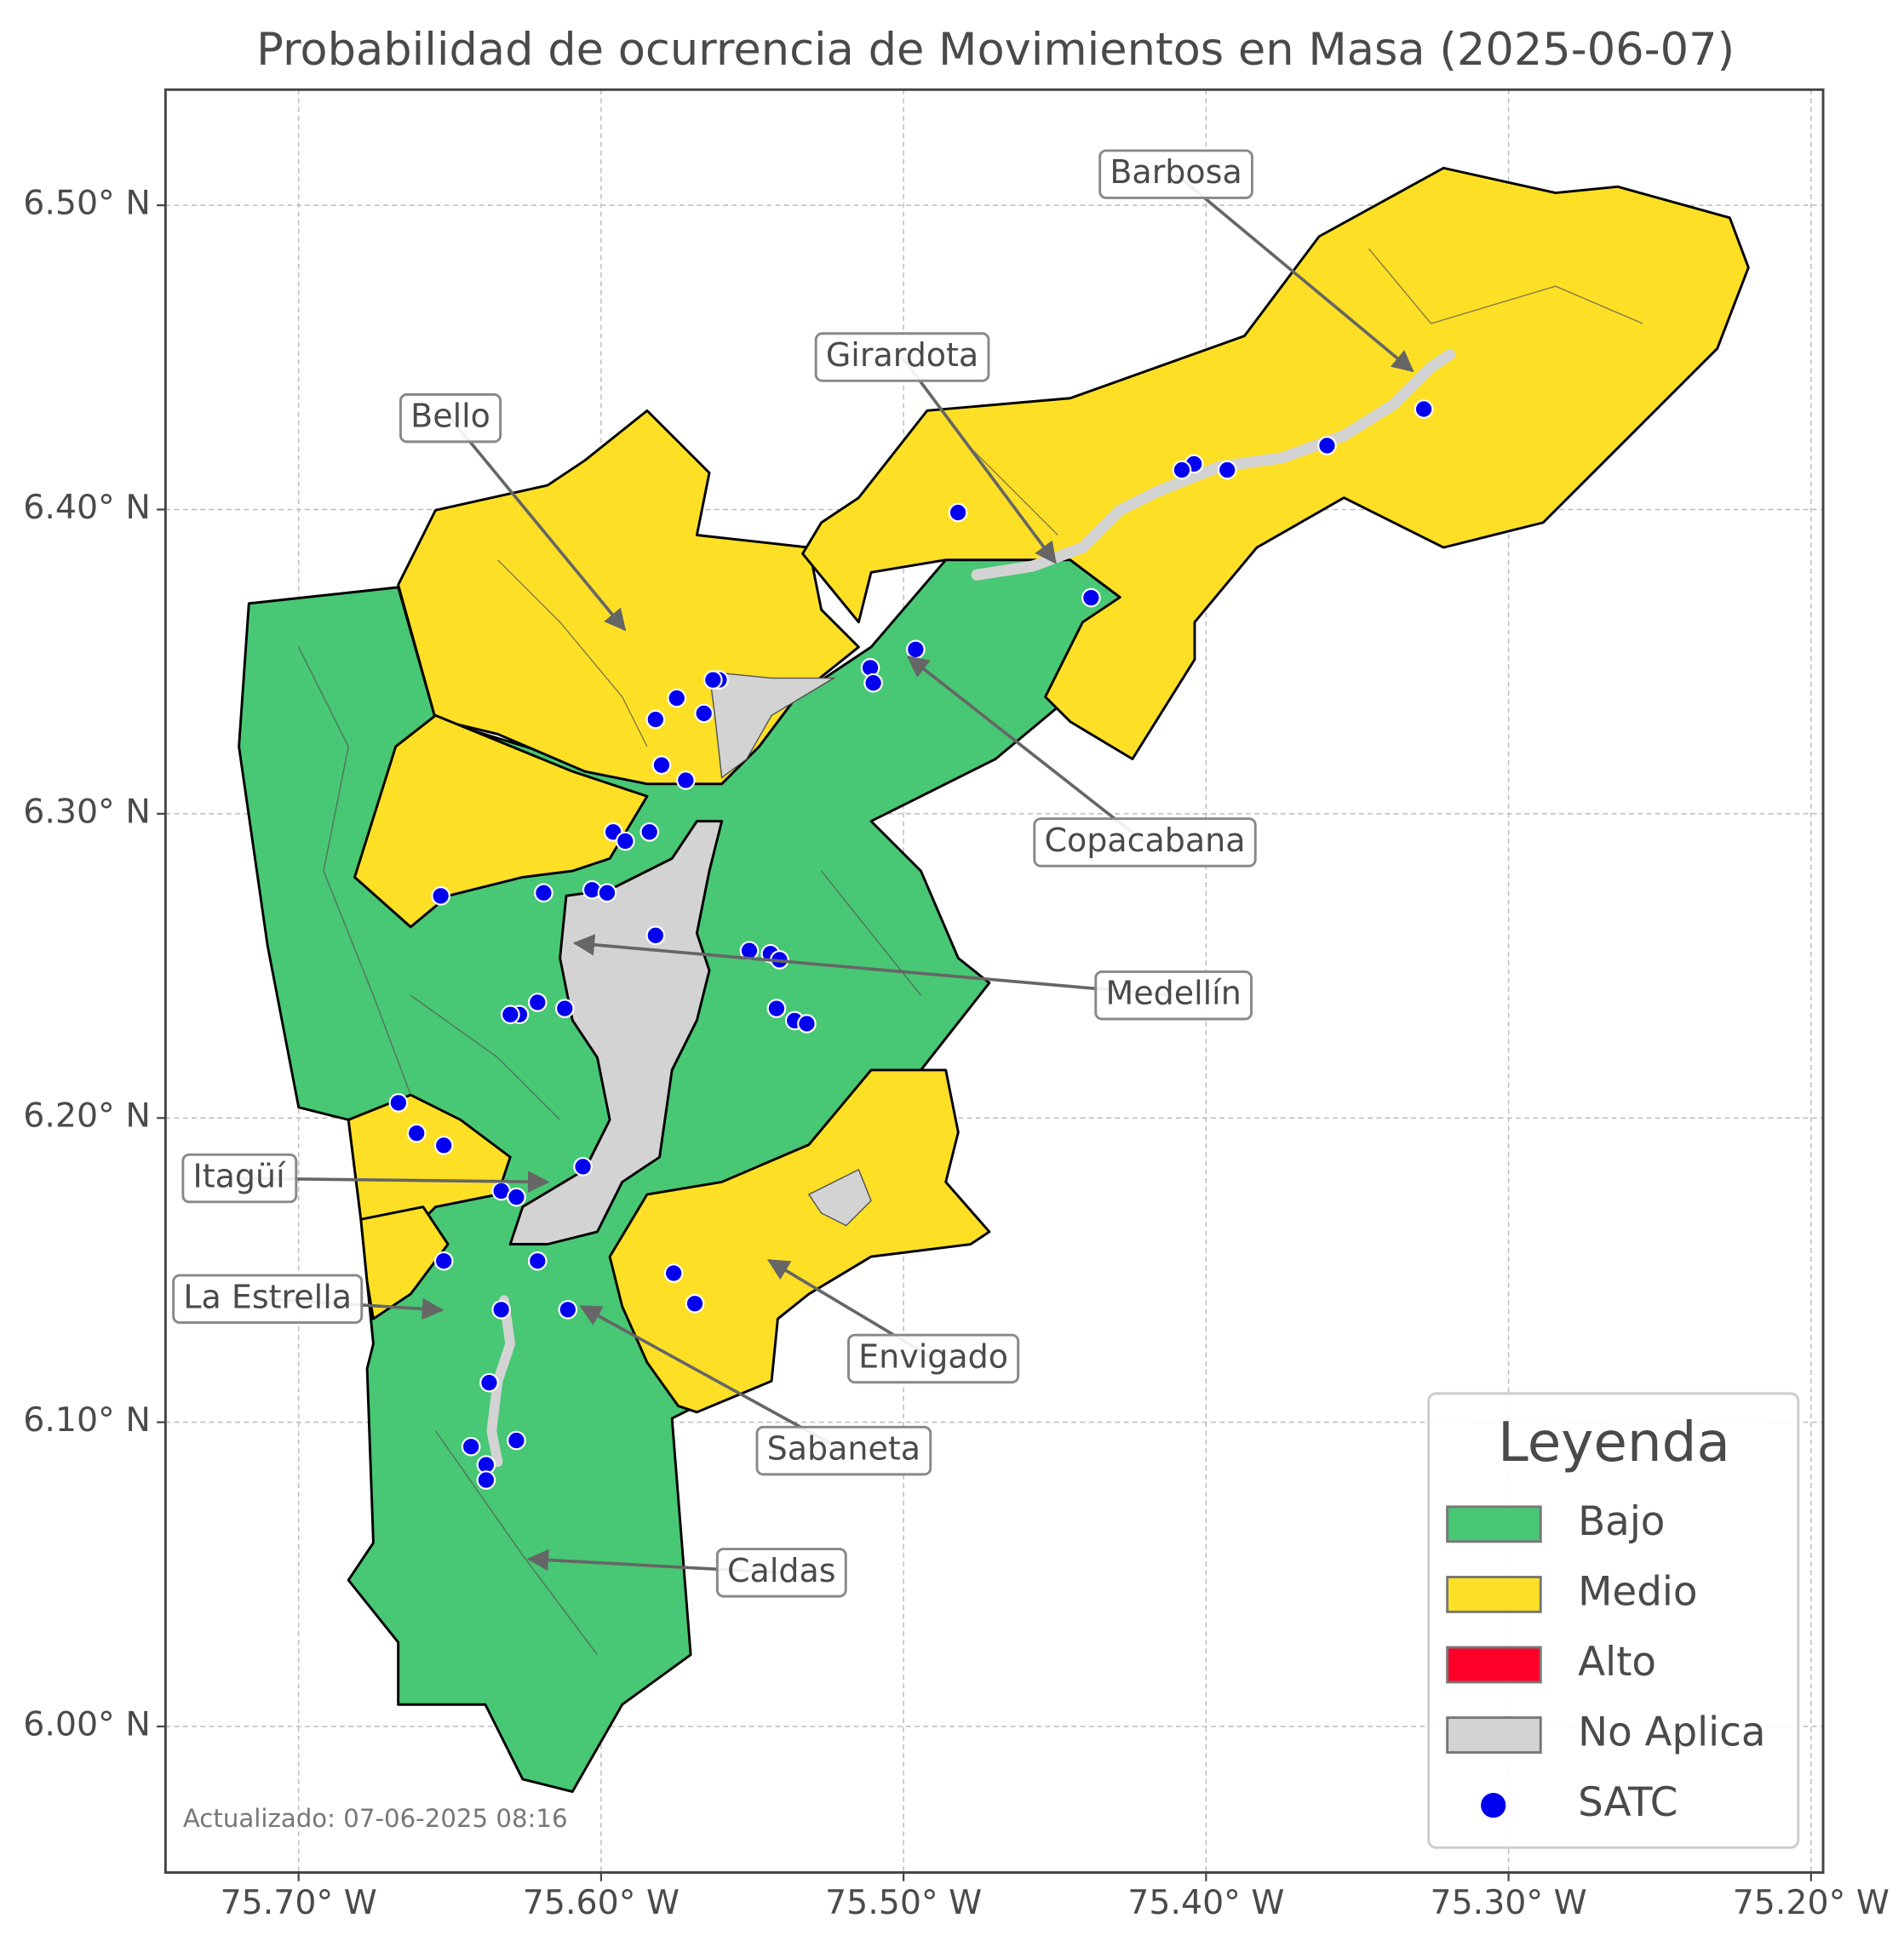  What do you see at coordinates (904, 1903) in the screenshot?
I see `x-tick-label: 75.50° W` at bounding box center [904, 1903].